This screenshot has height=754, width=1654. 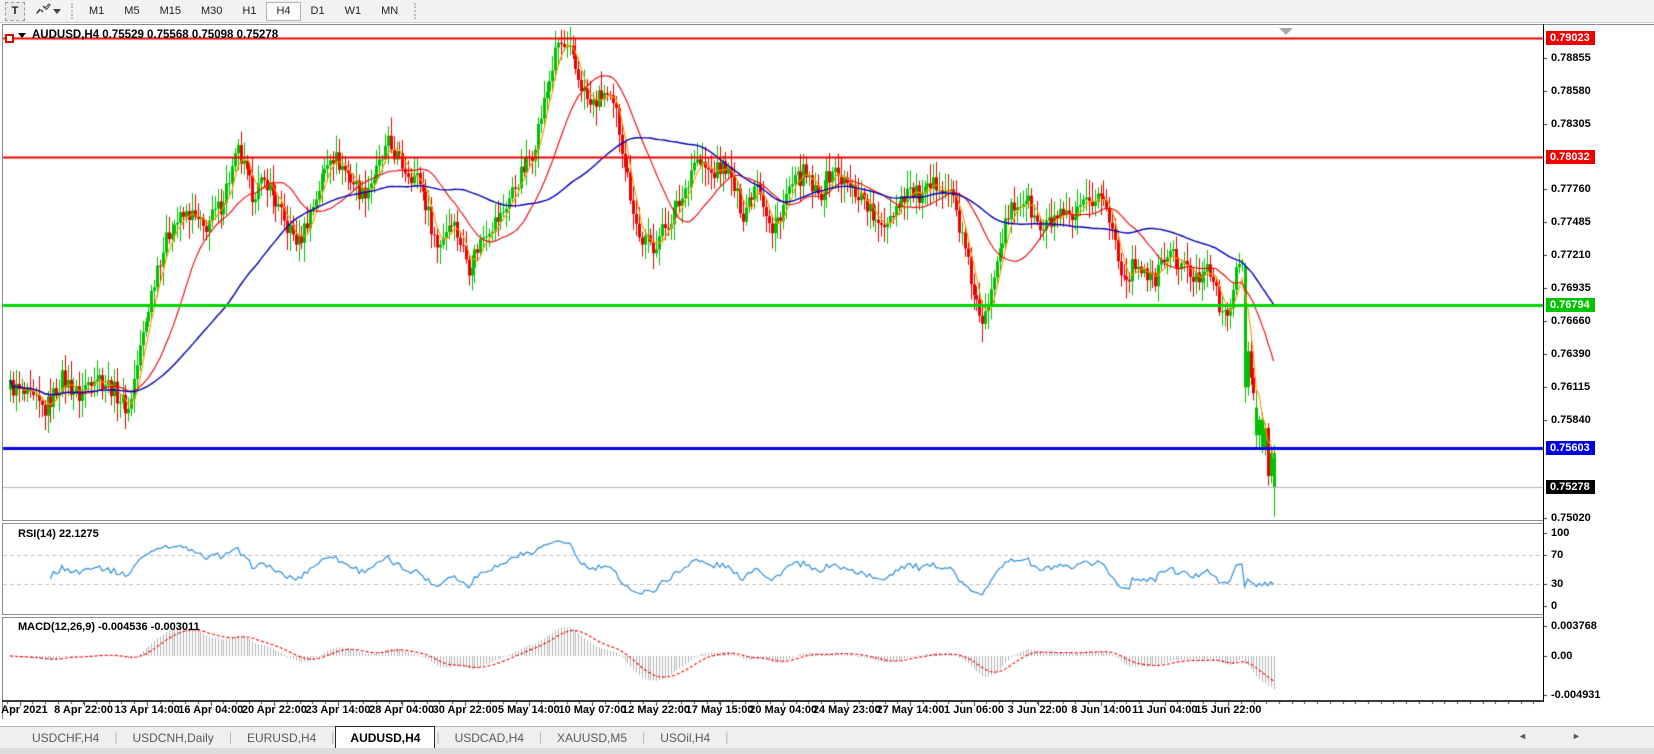 I want to click on timeframe-buttons: M1 M5 M15 M30 H1 H4 D1 W1 MN, so click(x=243, y=11).